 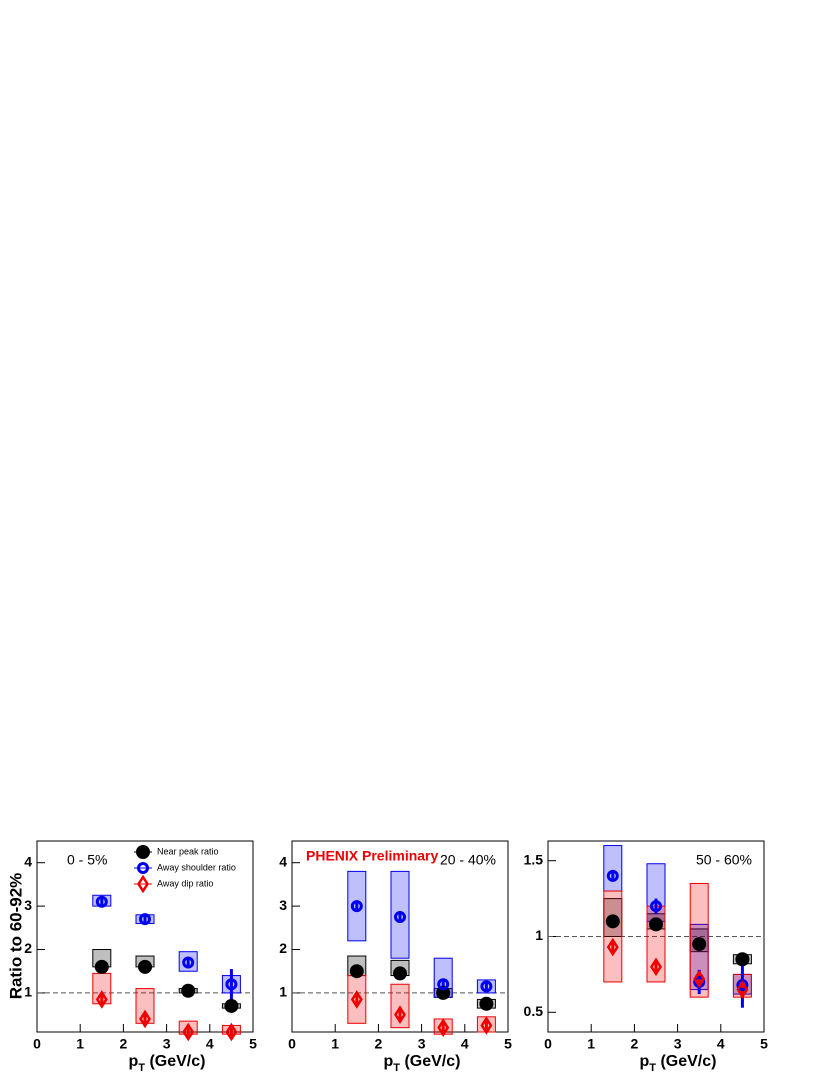 What do you see at coordinates (188, 851) in the screenshot?
I see `legend-label: Near peak ratio` at bounding box center [188, 851].